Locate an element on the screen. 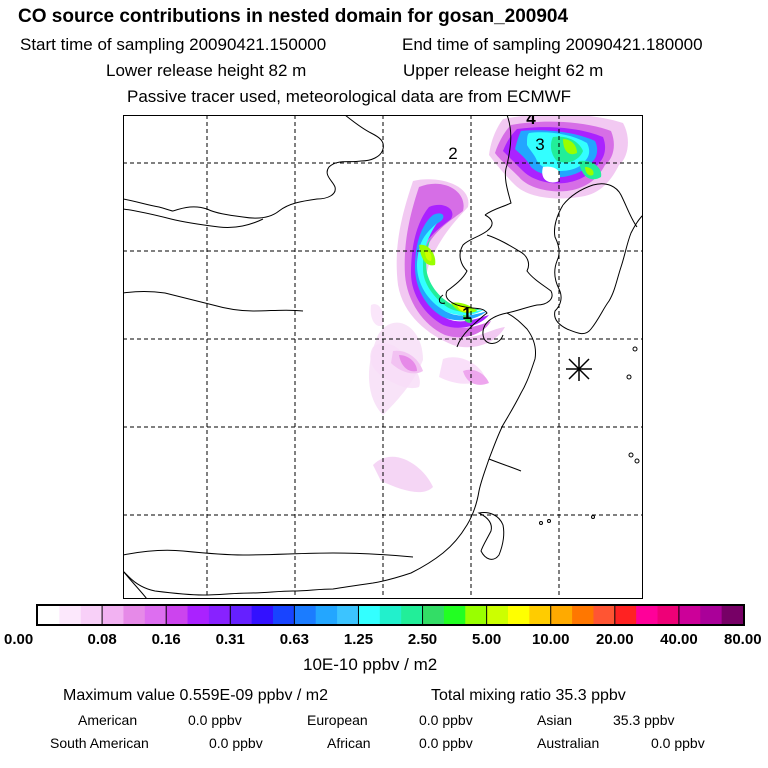 This screenshot has width=768, height=768. european-value: 0.0 ppbv is located at coordinates (446, 720).